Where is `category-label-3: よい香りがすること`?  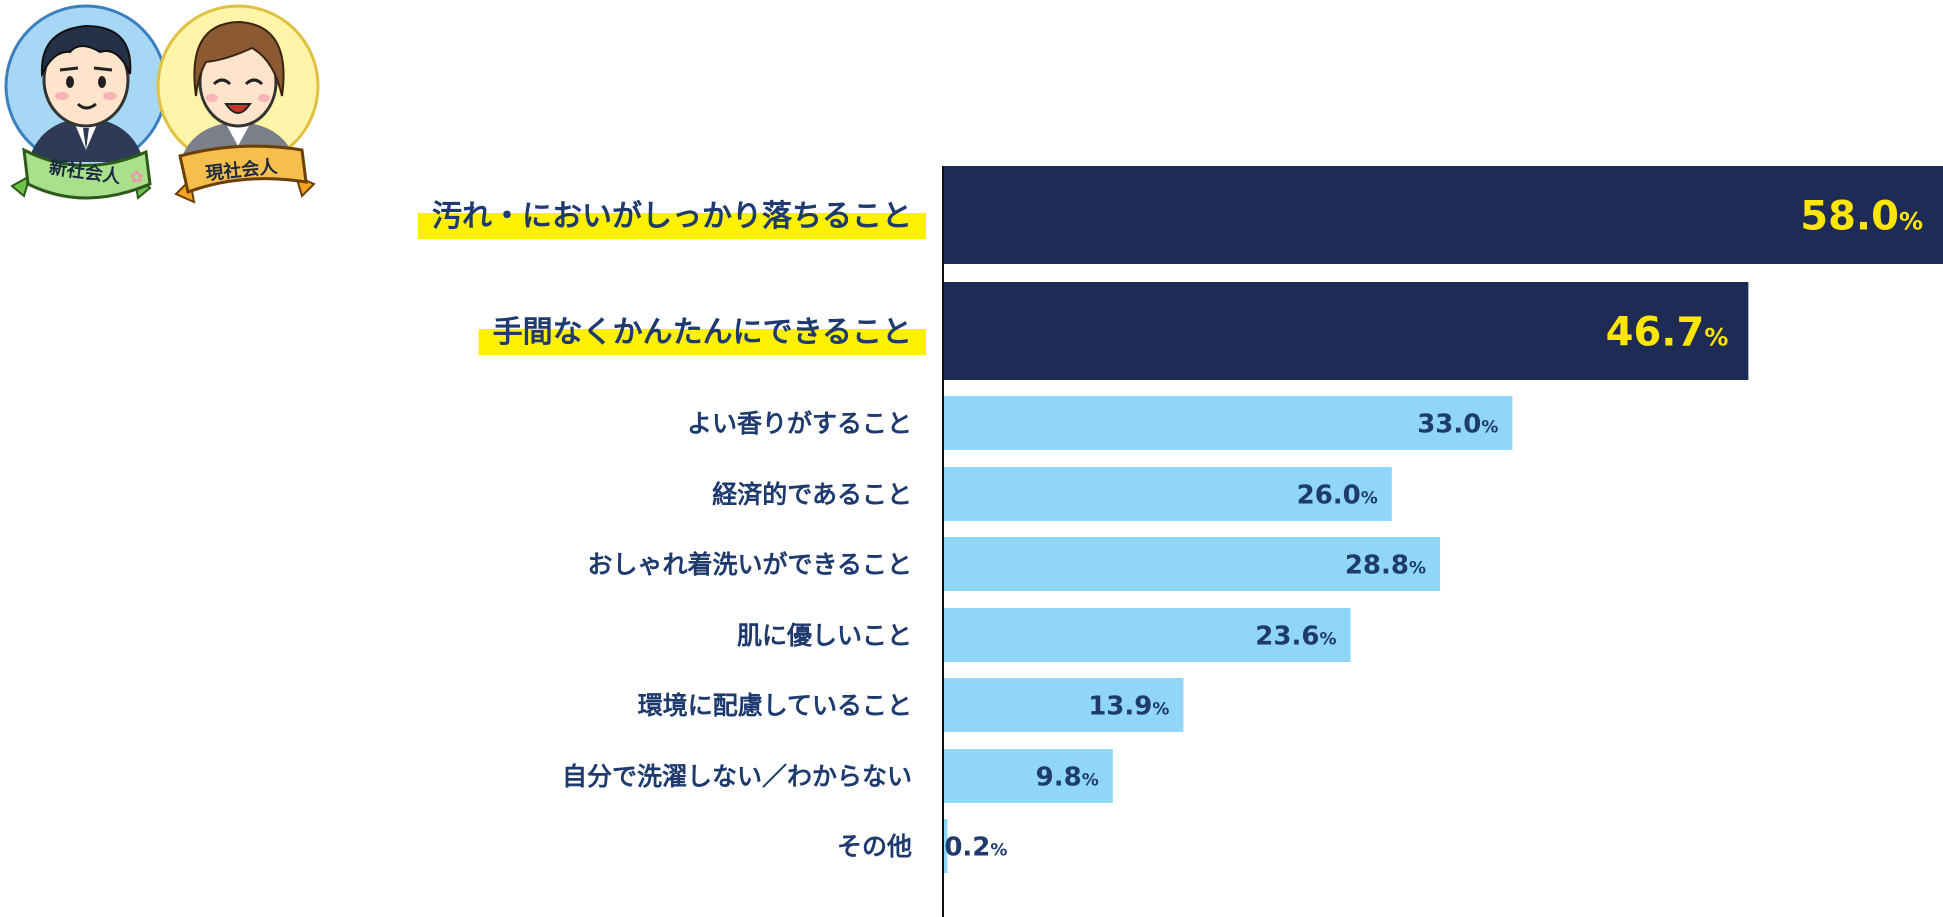
category-label-3: よい香りがすること is located at coordinates (799, 423).